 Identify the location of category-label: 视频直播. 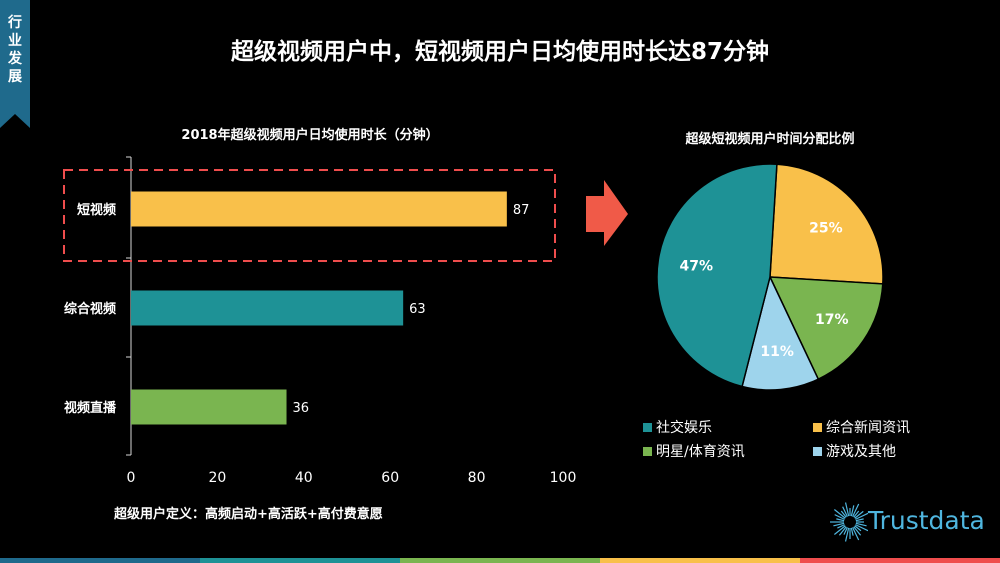
(90, 408).